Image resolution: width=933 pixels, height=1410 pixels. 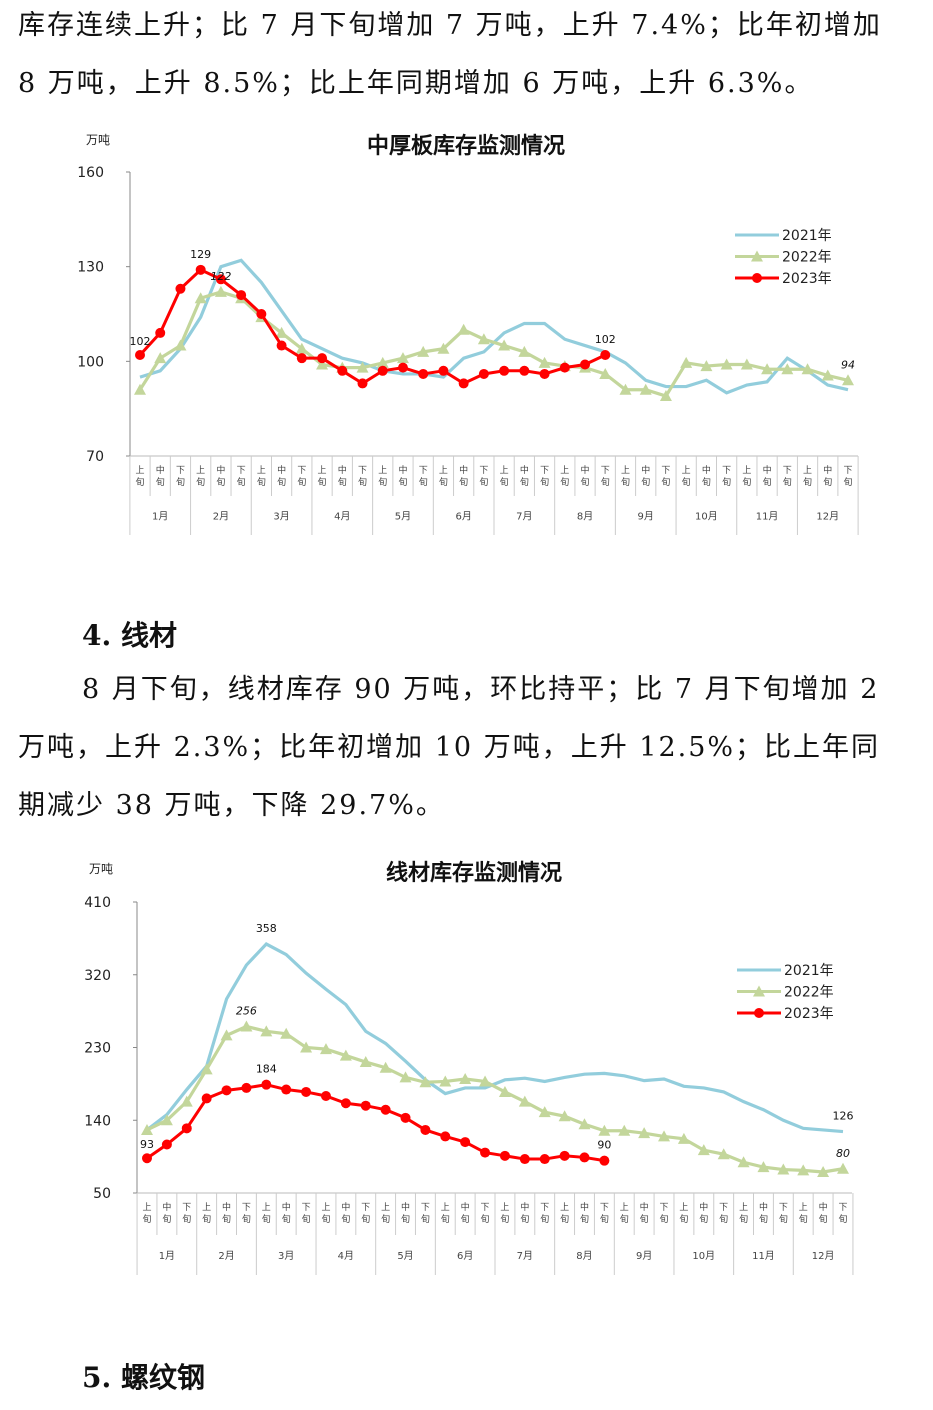 I want to click on legend-item: 2021年, so click(x=785, y=971).